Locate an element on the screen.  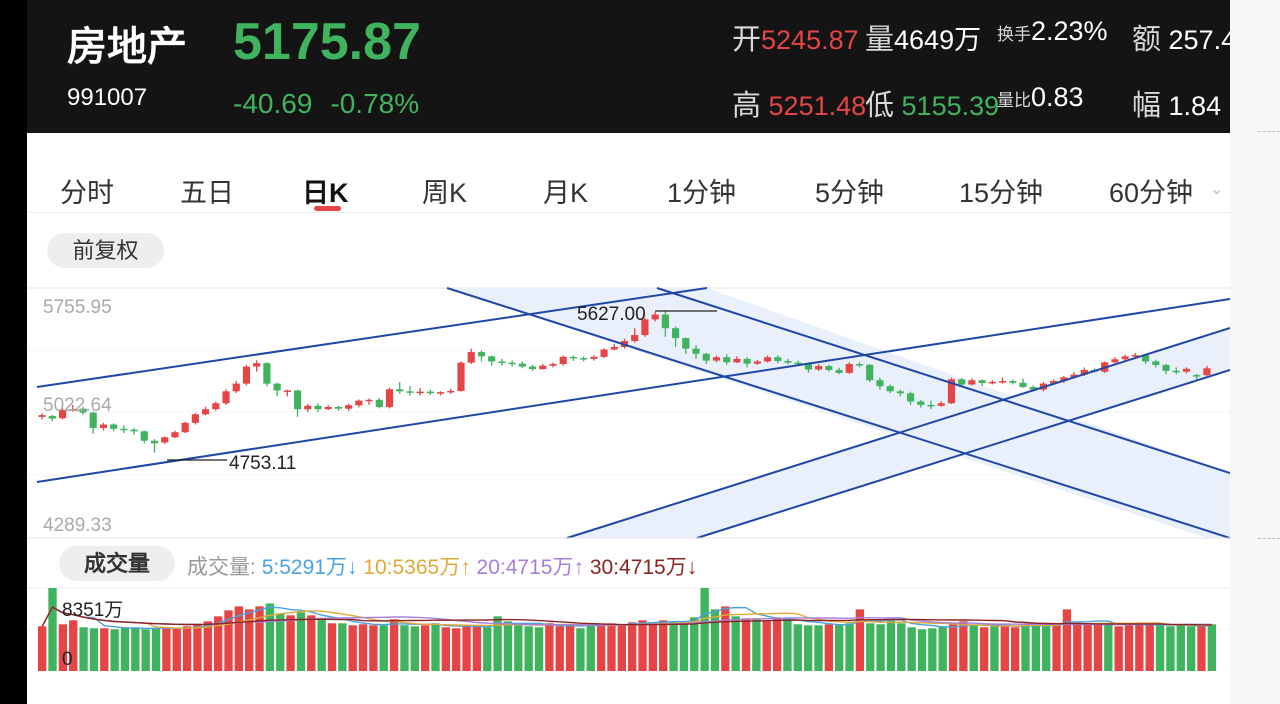
tab-intraday: 分时 is located at coordinates (87, 193).